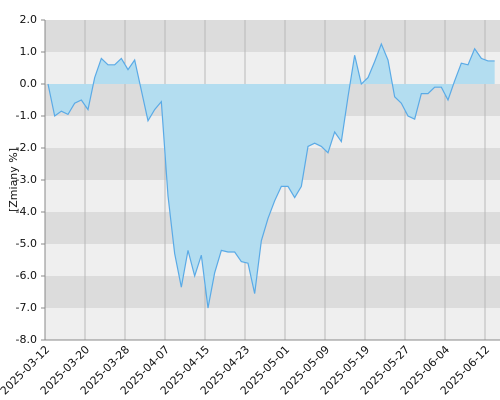 Image resolution: width=500 pixels, height=400 pixels. What do you see at coordinates (26, 115) in the screenshot?
I see `y-tick-label: -1.0` at bounding box center [26, 115].